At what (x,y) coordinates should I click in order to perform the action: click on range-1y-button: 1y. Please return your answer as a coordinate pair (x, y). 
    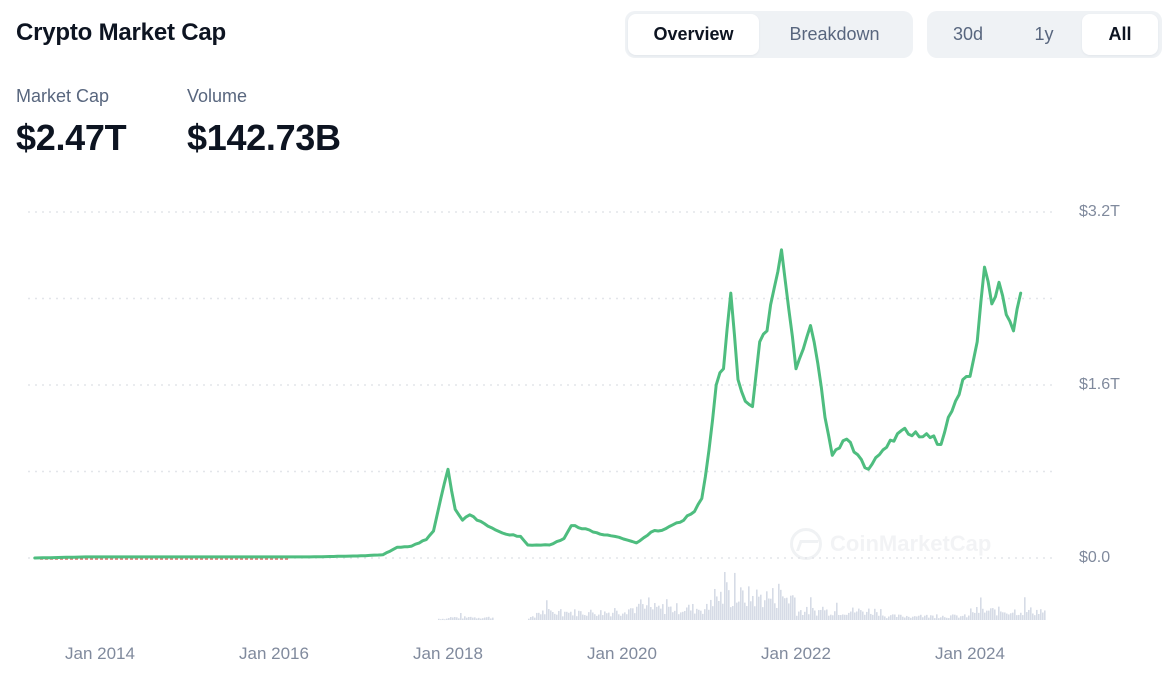
    Looking at the image, I should click on (1044, 34).